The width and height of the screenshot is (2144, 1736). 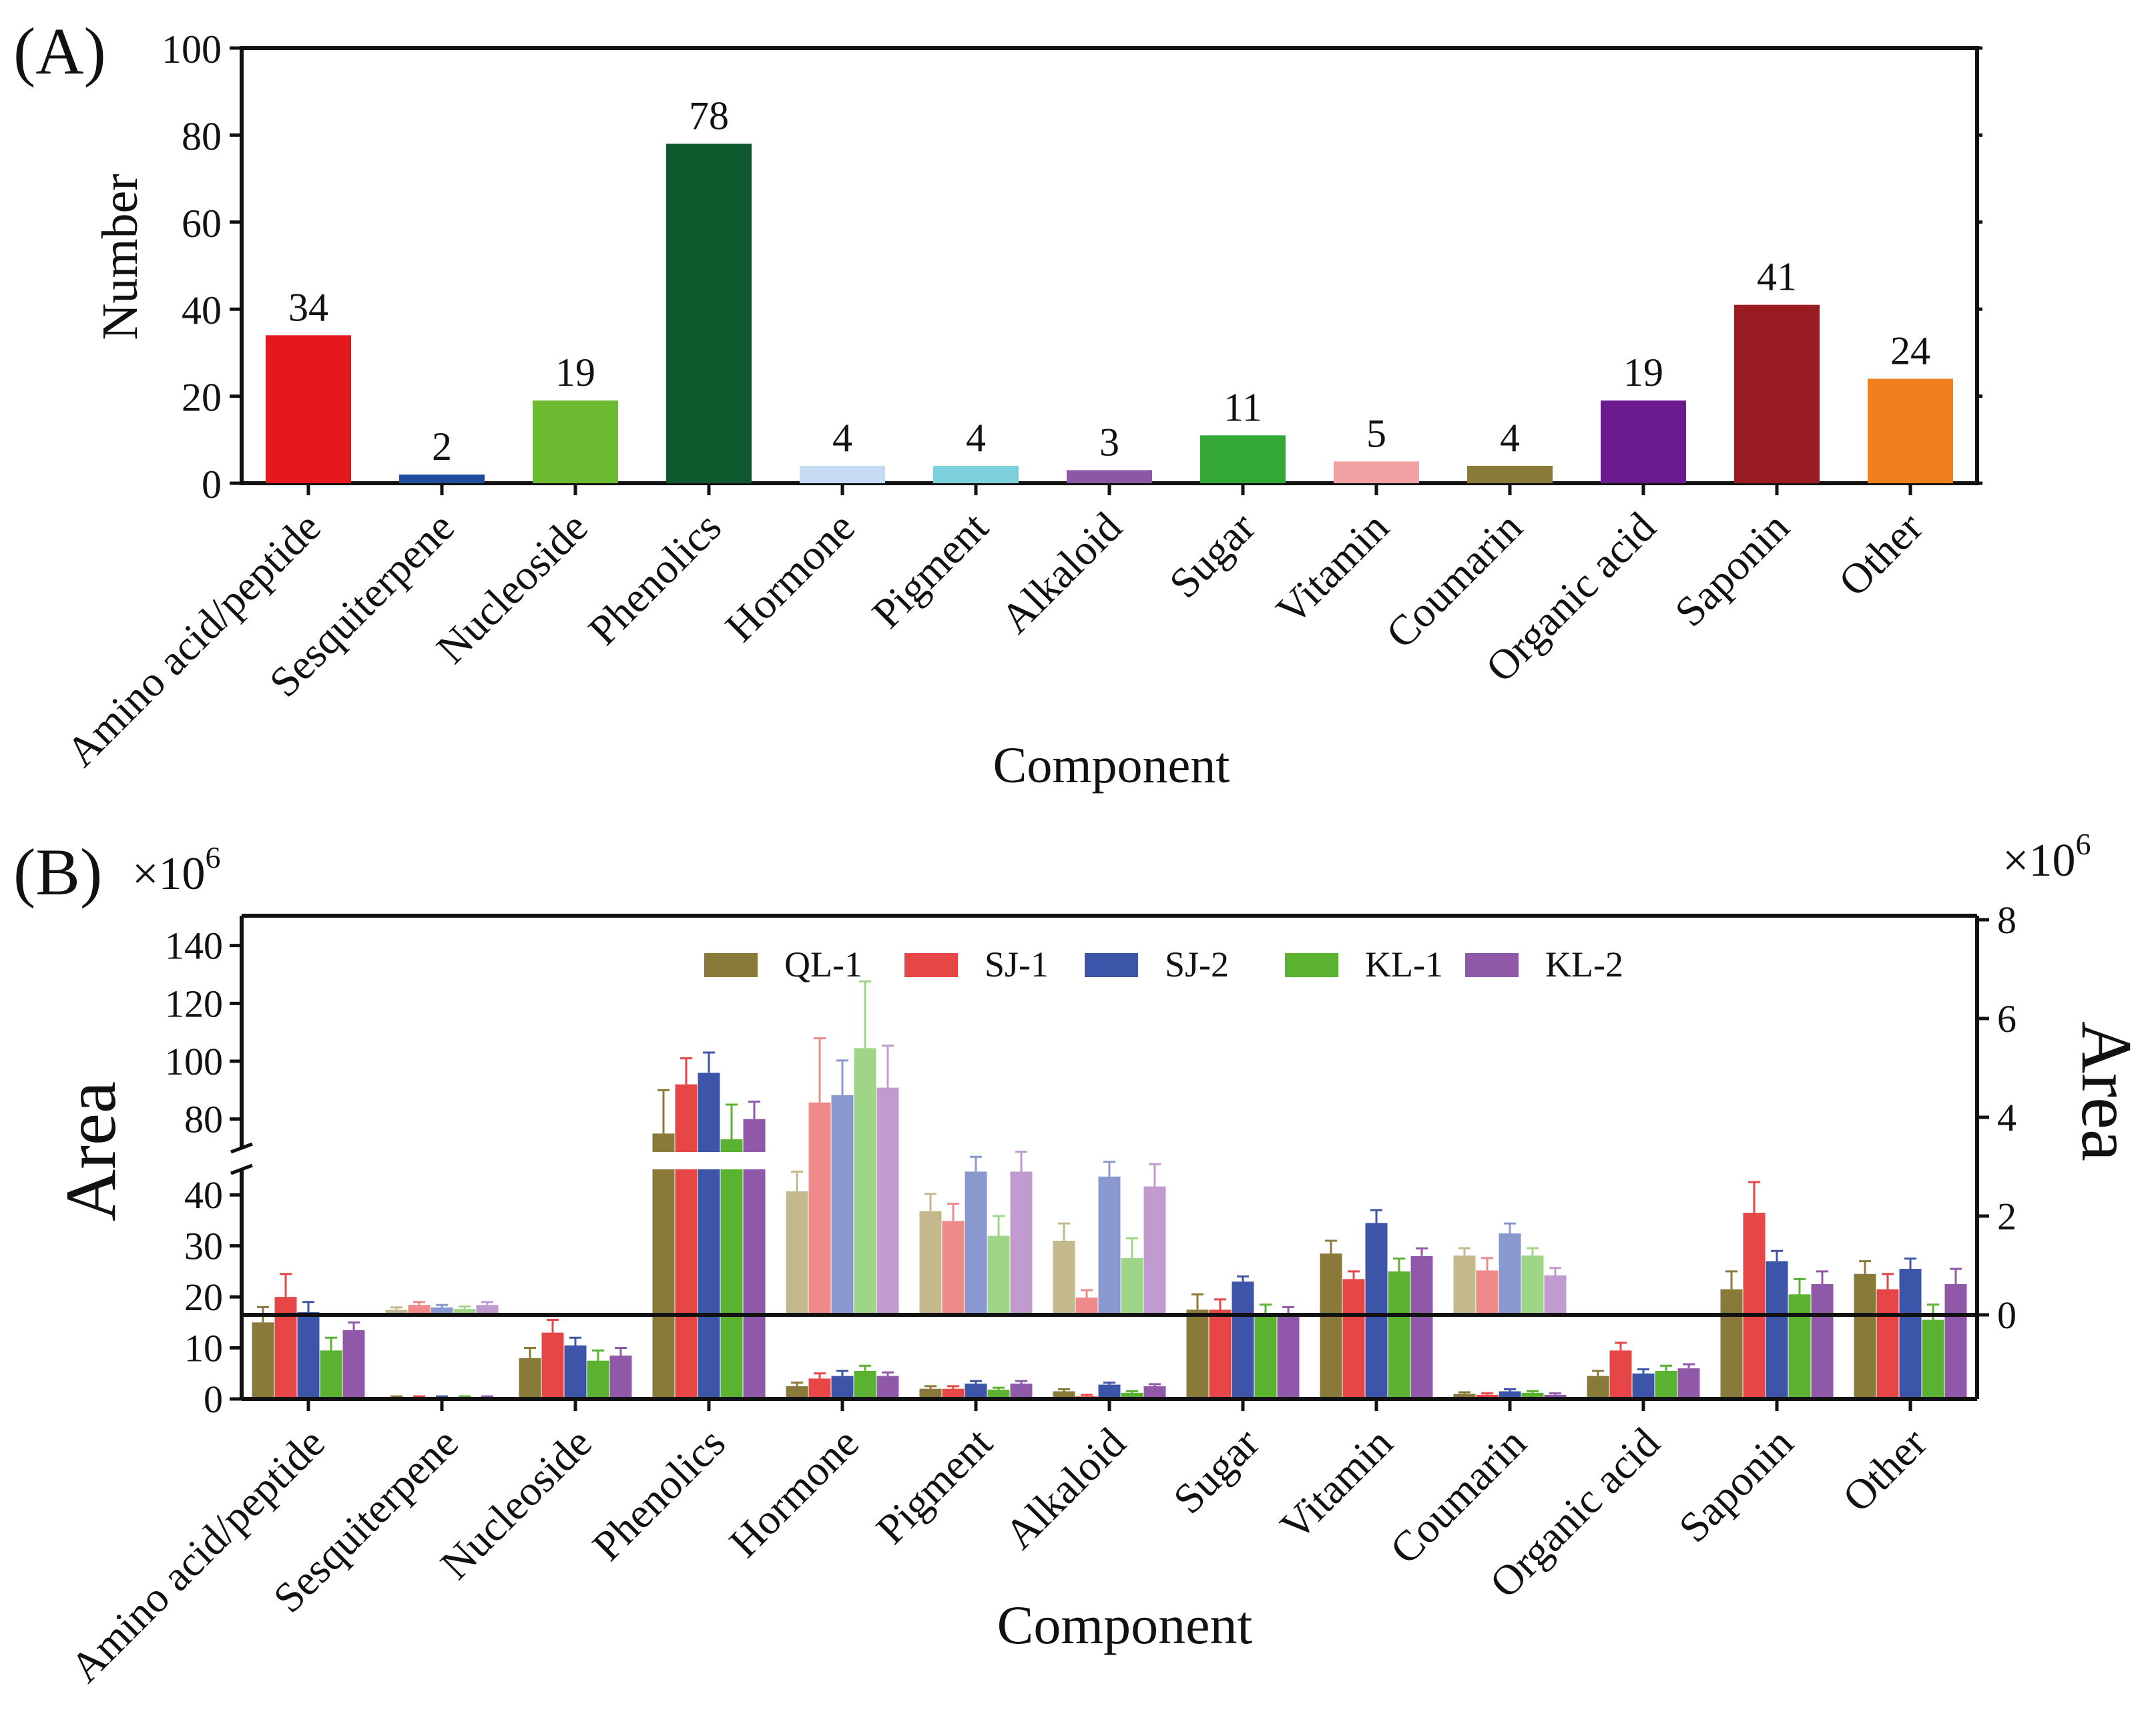 I want to click on panel-b-scale-right: ×10⁶, so click(x=2046, y=857).